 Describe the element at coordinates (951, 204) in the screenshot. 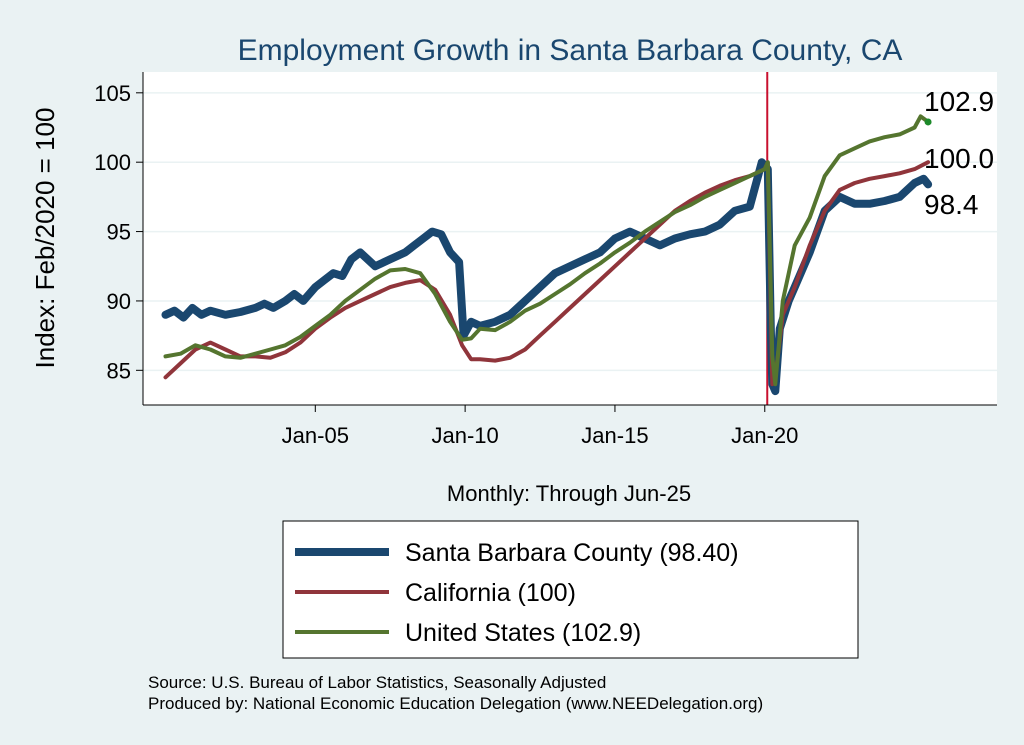

I see `end-label-0: 98.4` at that location.